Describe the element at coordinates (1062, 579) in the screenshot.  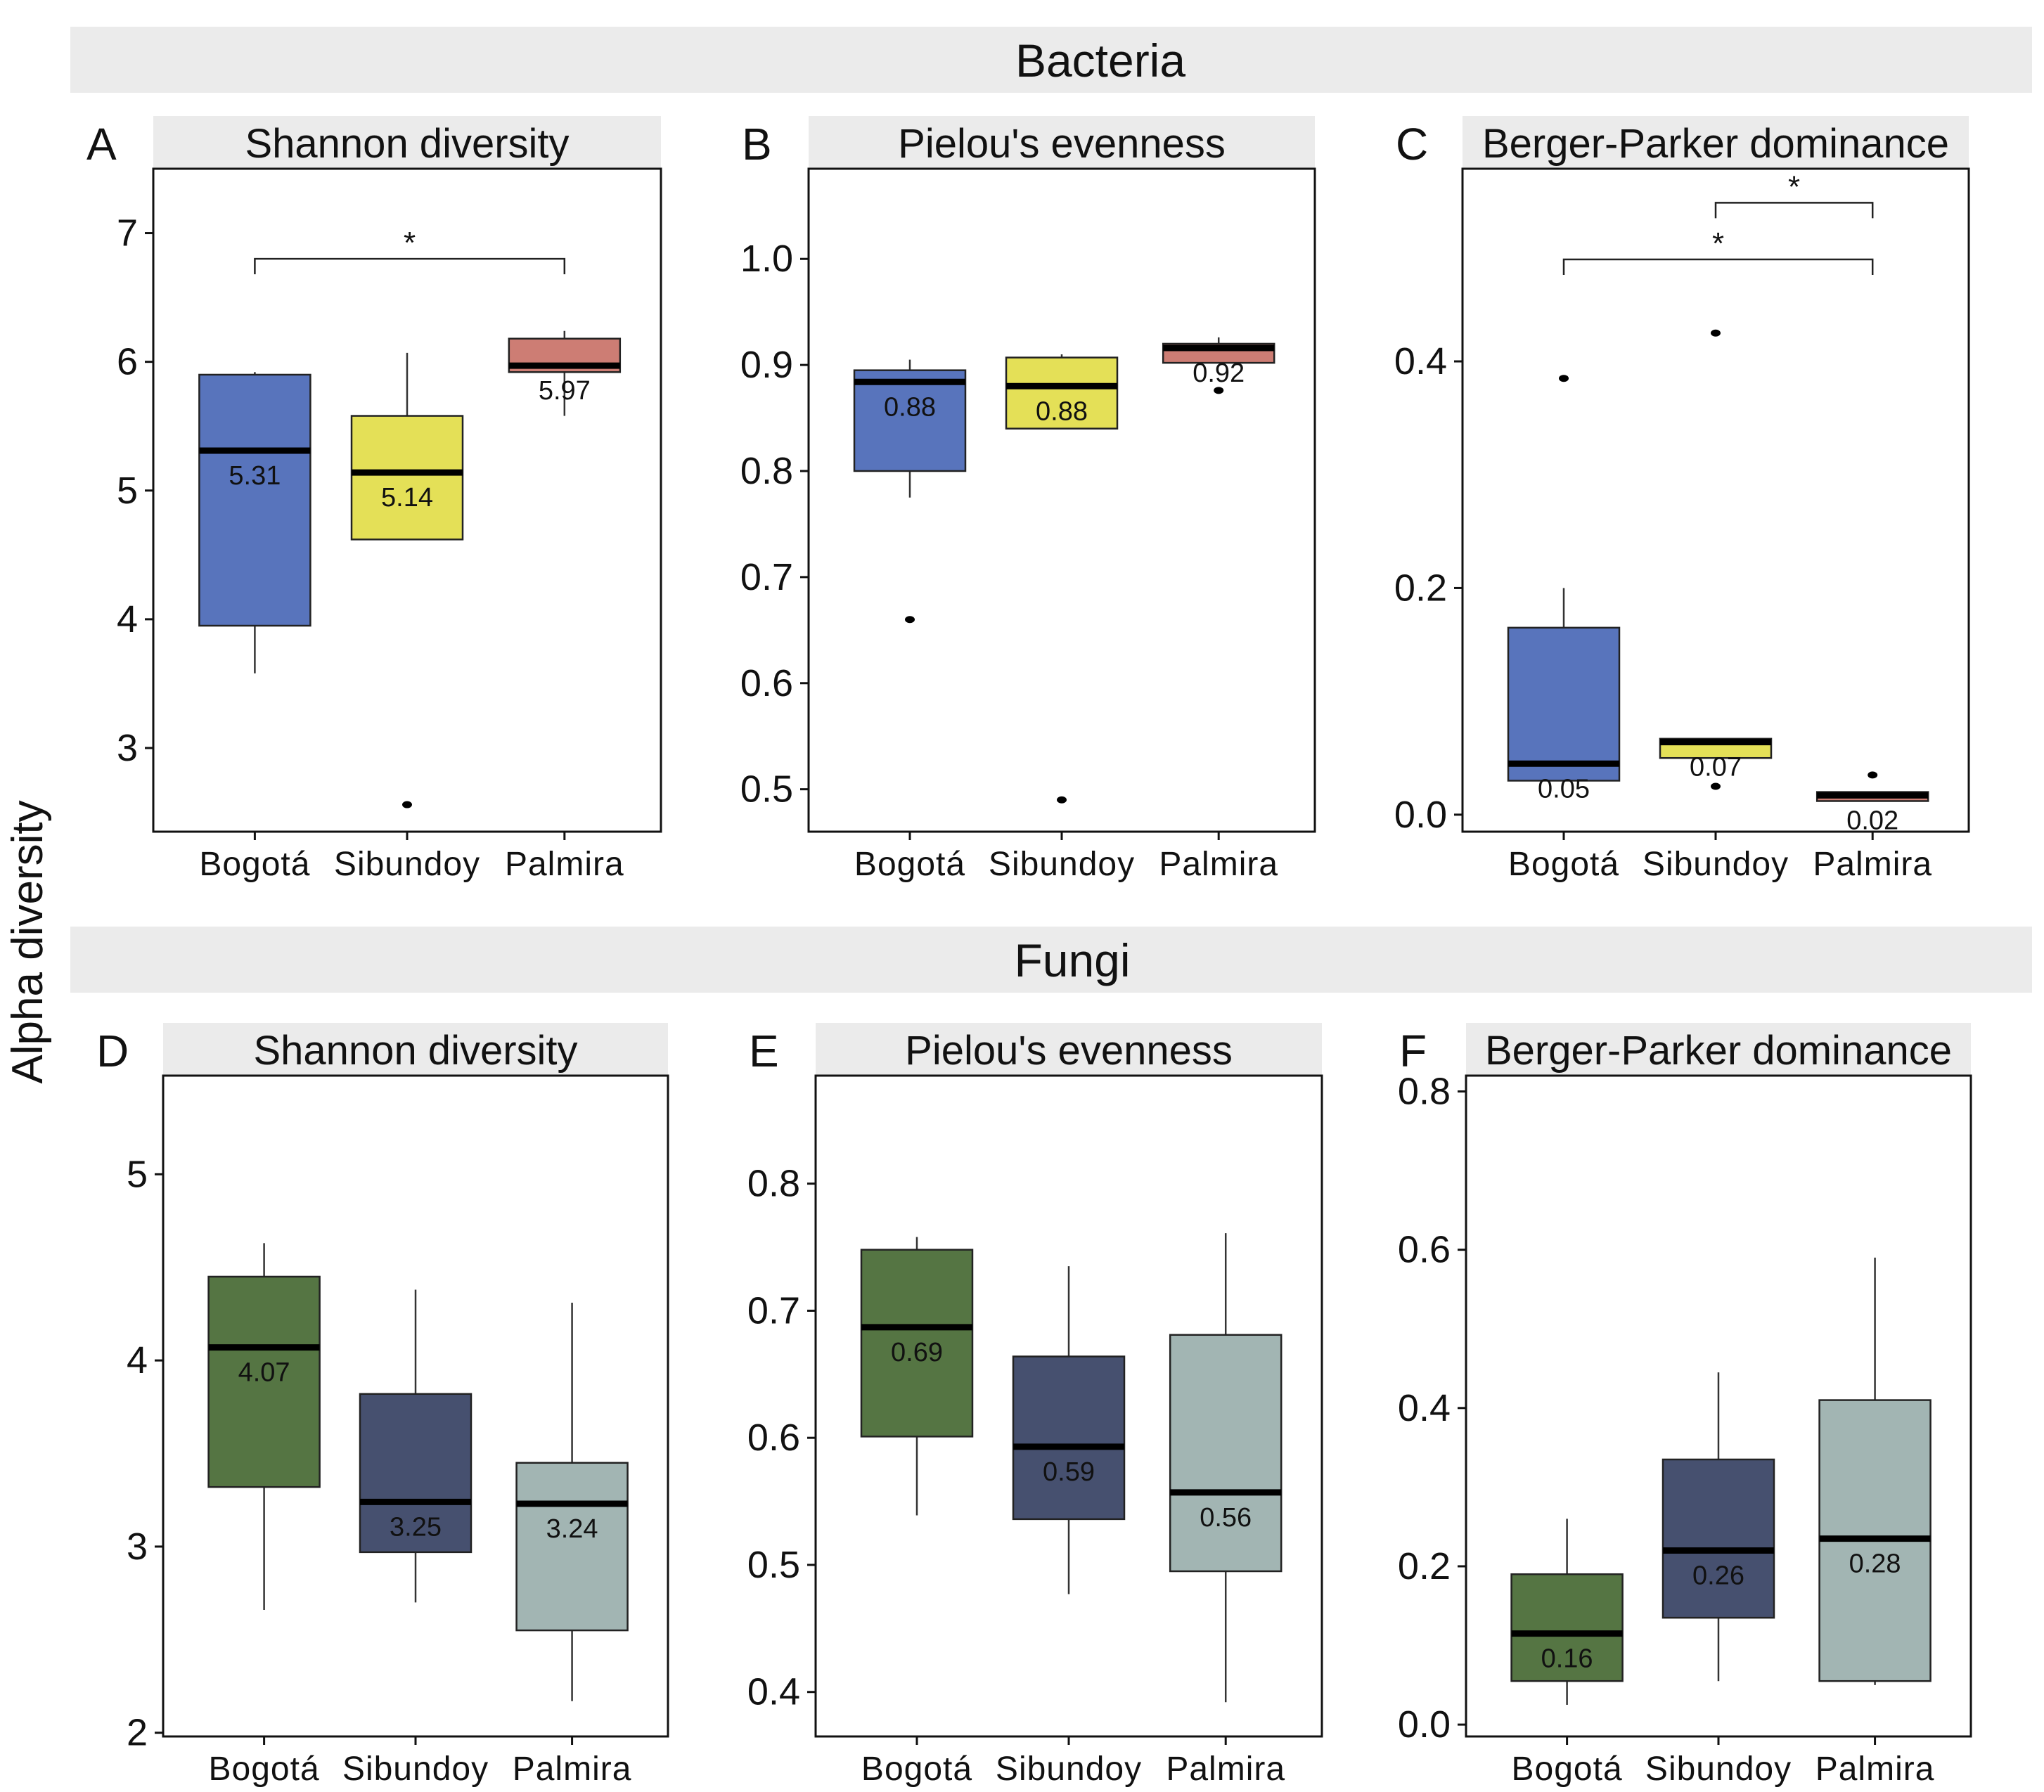
I see `box-sibundoy: 0.88` at that location.